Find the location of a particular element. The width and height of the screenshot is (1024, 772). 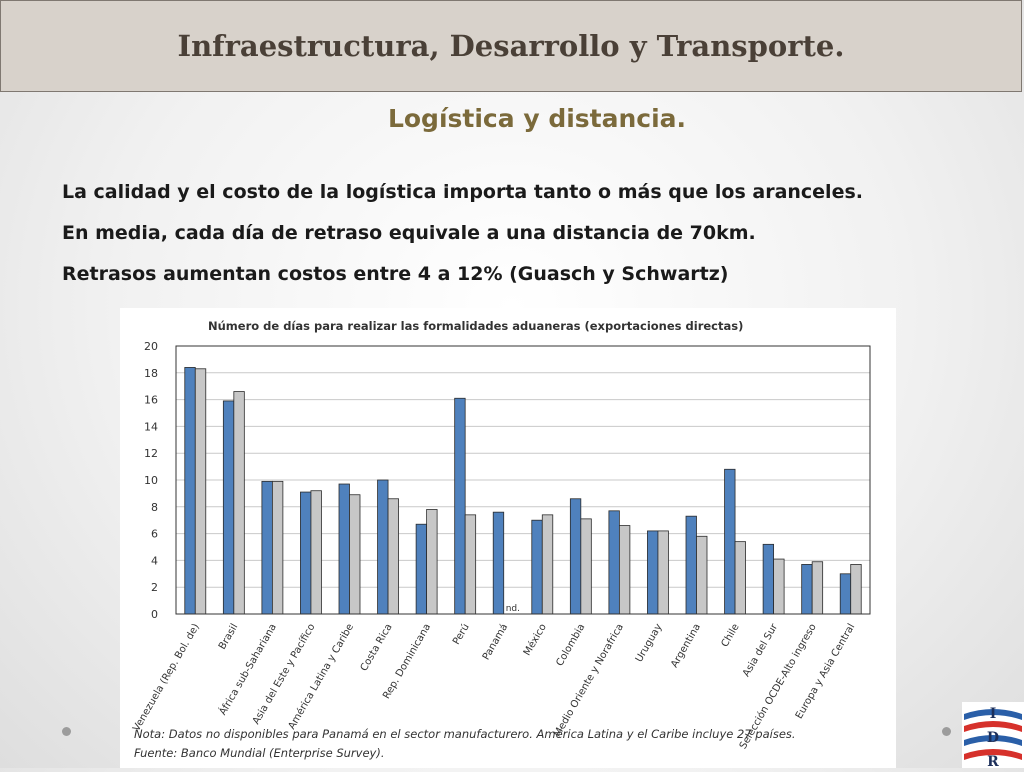

x-tick-label: Venezuela (Rep. Bol. de) is located at coordinates (166, 678).